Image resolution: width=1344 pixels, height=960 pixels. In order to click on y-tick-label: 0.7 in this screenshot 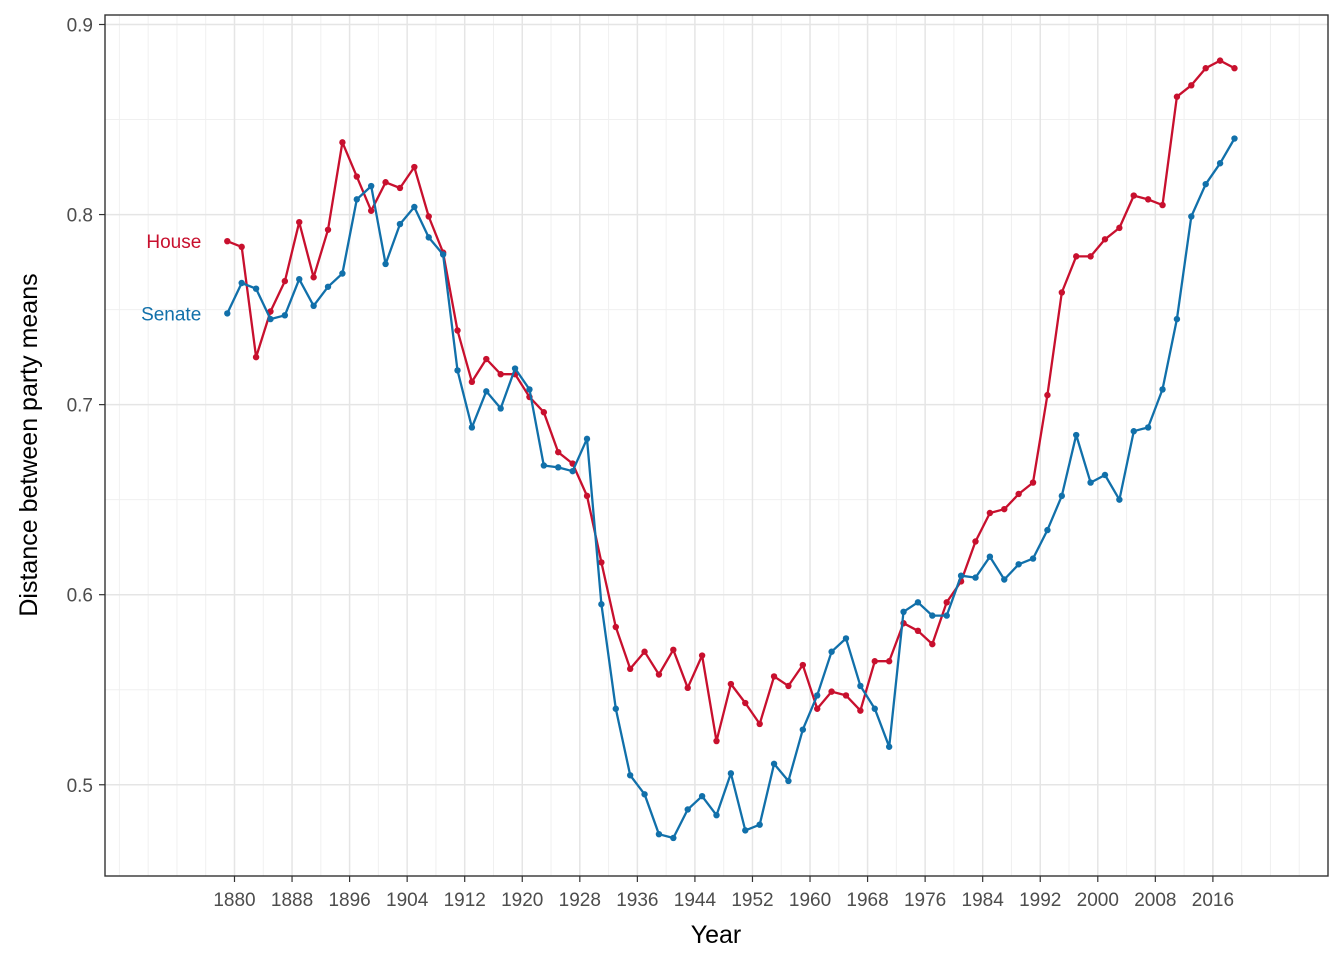, I will do `click(80, 406)`.